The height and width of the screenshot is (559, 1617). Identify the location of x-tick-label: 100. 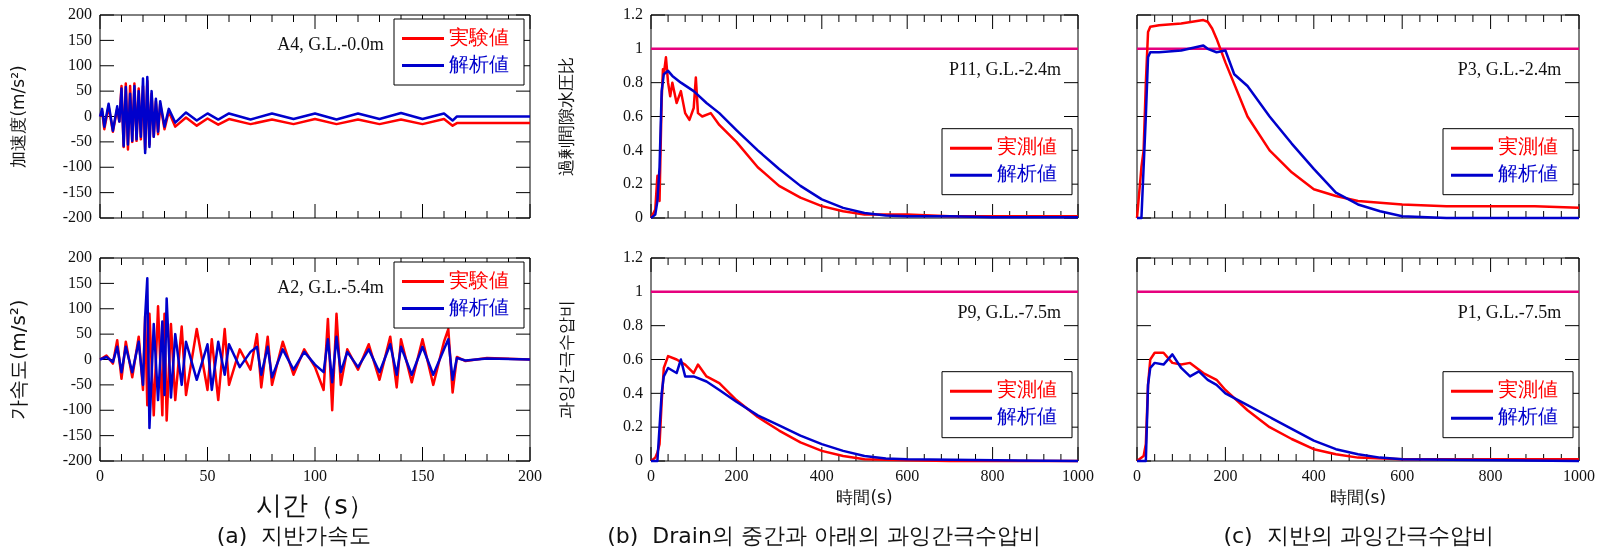
(315, 476).